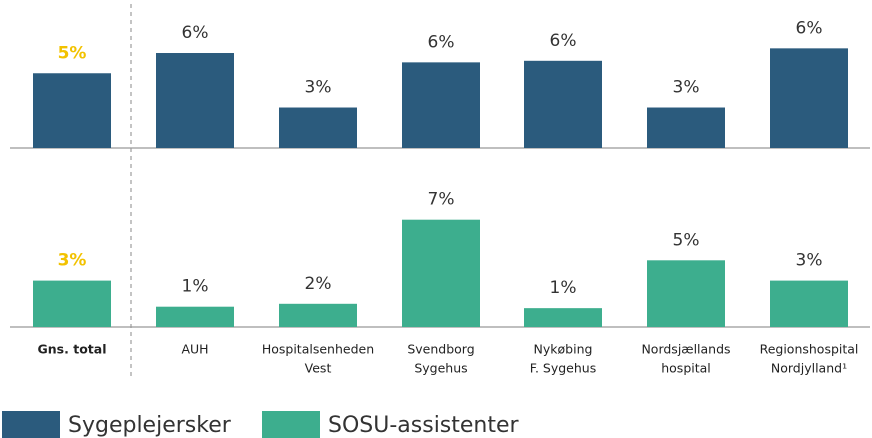 The width and height of the screenshot is (872, 438). Describe the element at coordinates (563, 368) in the screenshot. I see `category-label: F. Sygehus` at that location.